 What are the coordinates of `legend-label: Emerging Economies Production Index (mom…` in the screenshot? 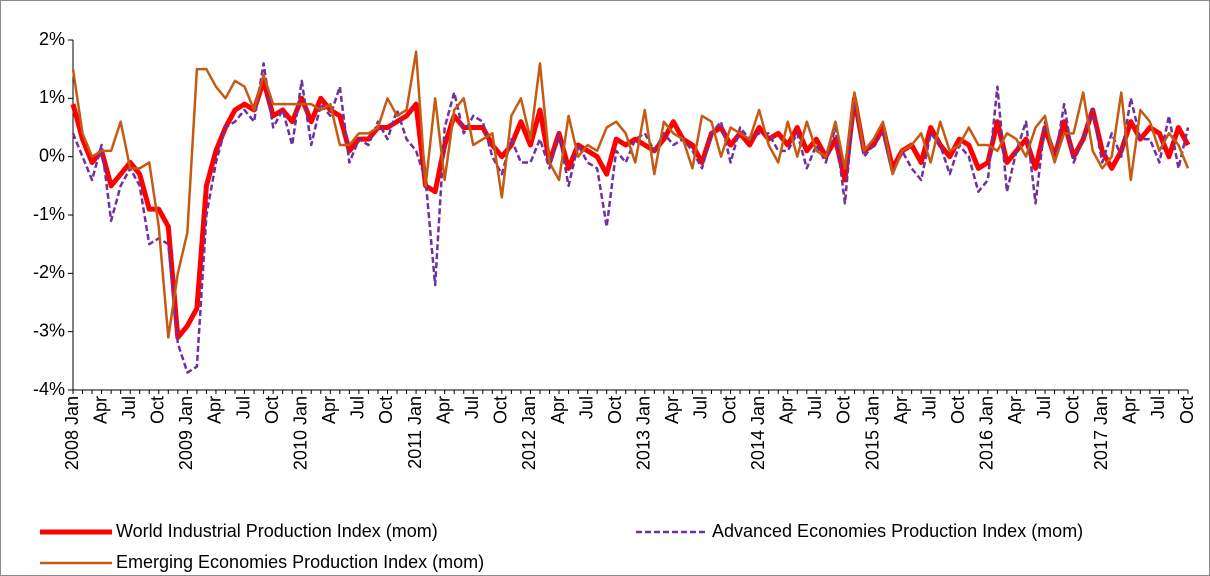 It's located at (300, 562).